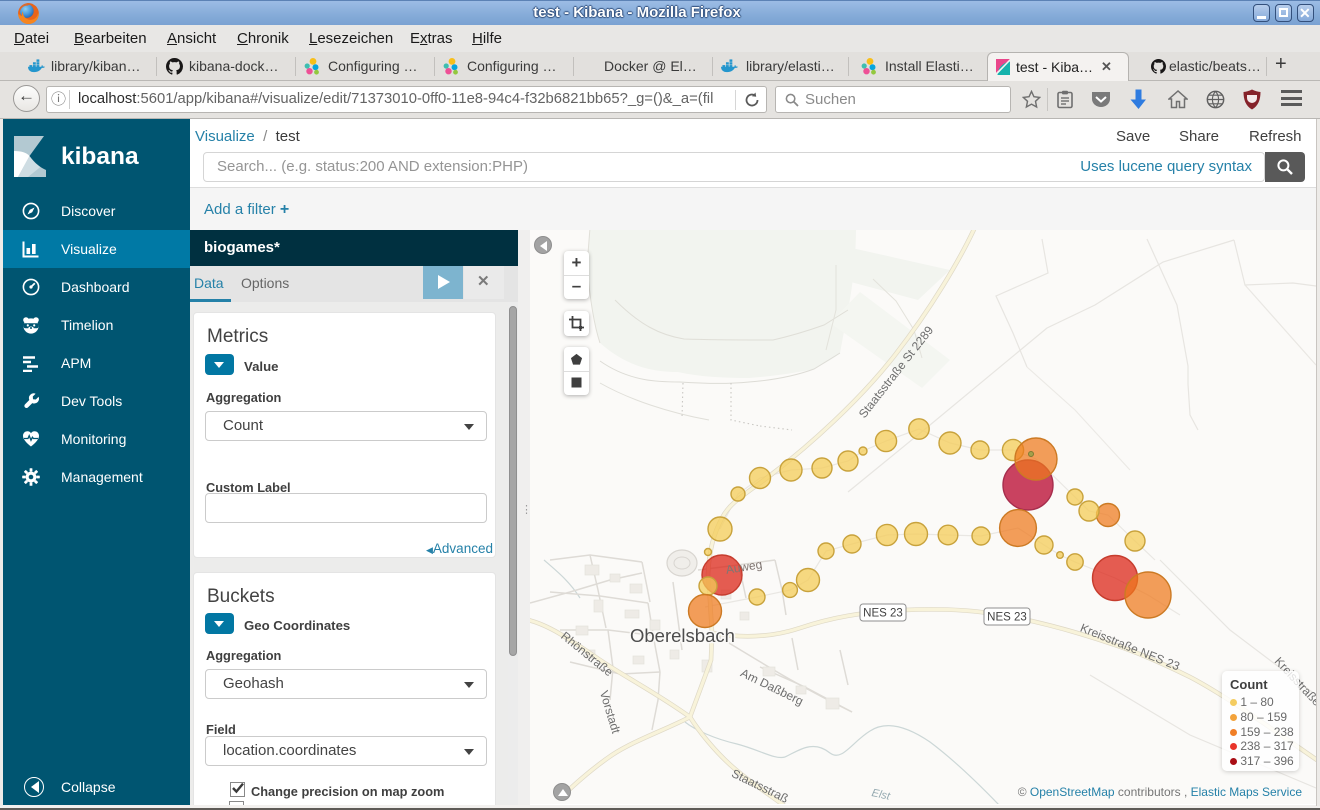  I want to click on svg-text: Elst, so click(881, 795).